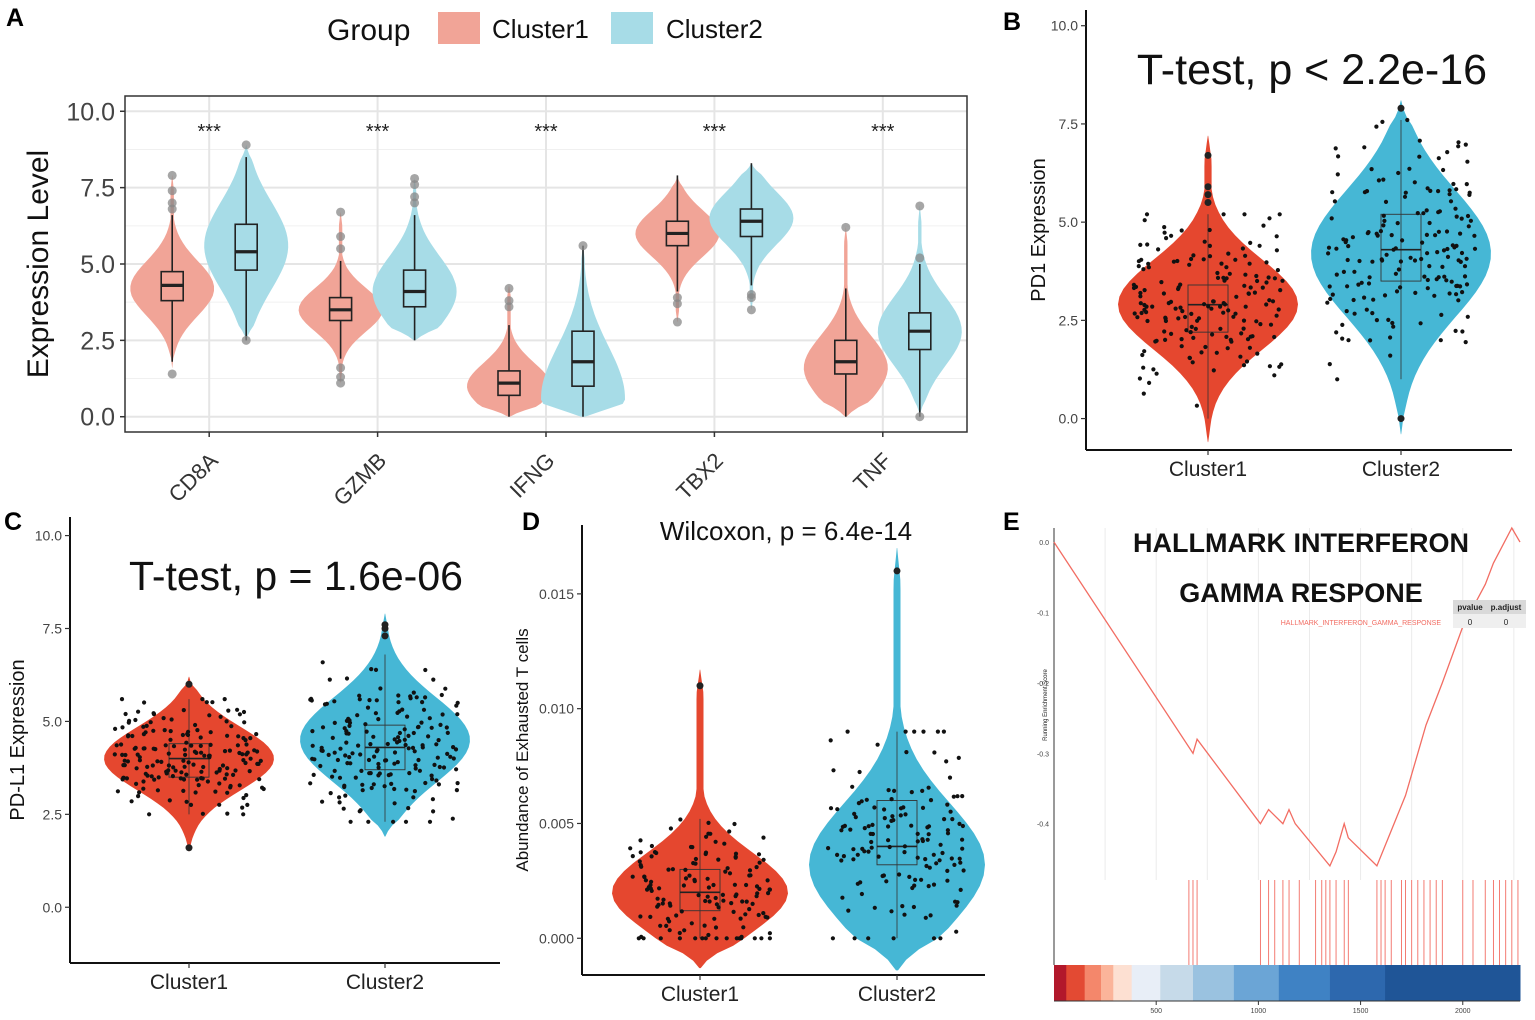 The height and width of the screenshot is (1020, 1535). Describe the element at coordinates (677, 322) in the screenshot. I see `box-cluster1-outlier` at that location.